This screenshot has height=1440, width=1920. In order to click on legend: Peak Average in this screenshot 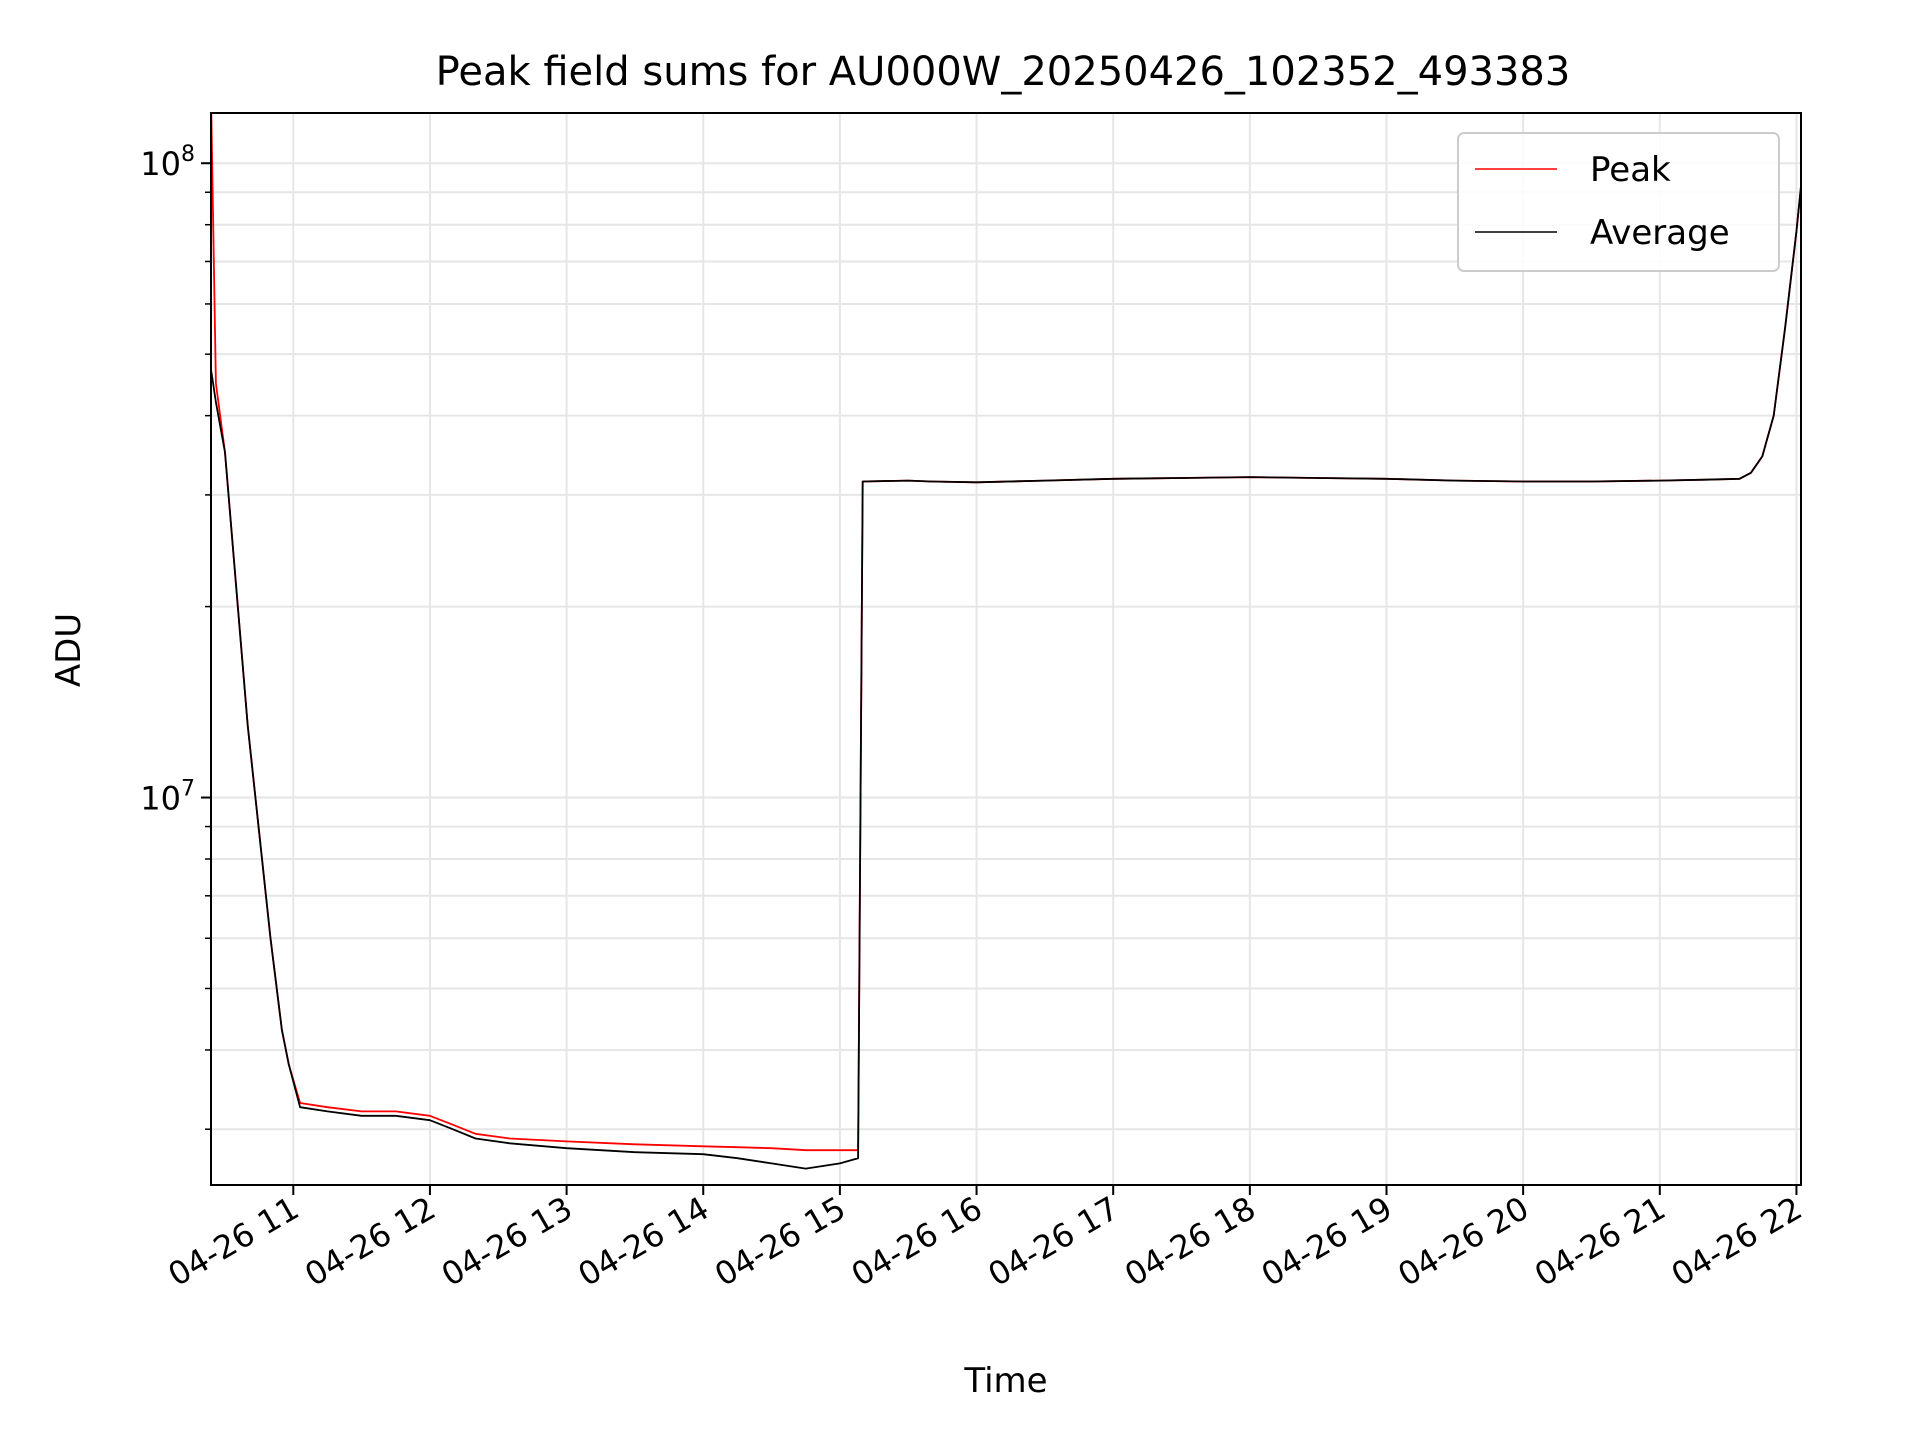, I will do `click(1618, 202)`.